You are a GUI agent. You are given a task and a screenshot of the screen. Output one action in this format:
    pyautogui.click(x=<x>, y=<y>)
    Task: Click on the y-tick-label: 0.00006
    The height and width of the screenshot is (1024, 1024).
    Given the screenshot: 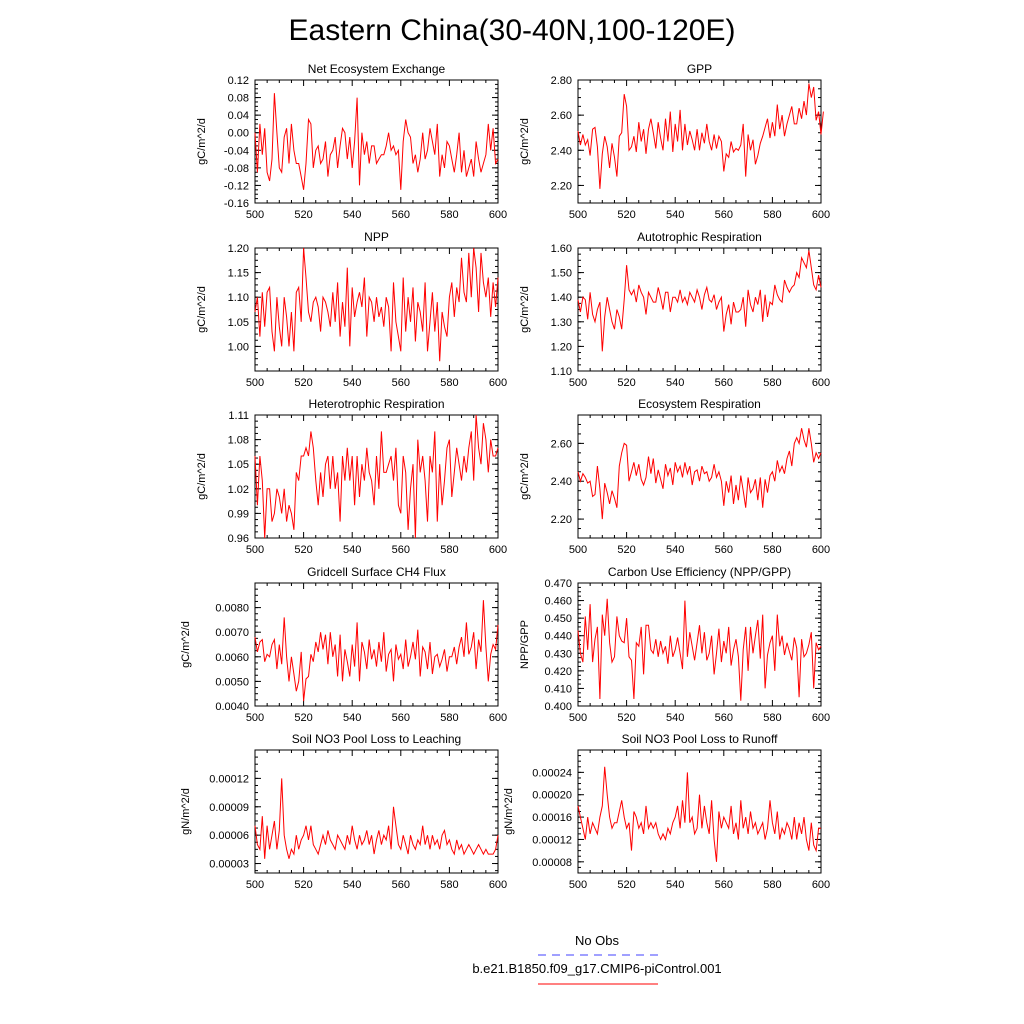 What is the action you would take?
    pyautogui.click(x=229, y=836)
    